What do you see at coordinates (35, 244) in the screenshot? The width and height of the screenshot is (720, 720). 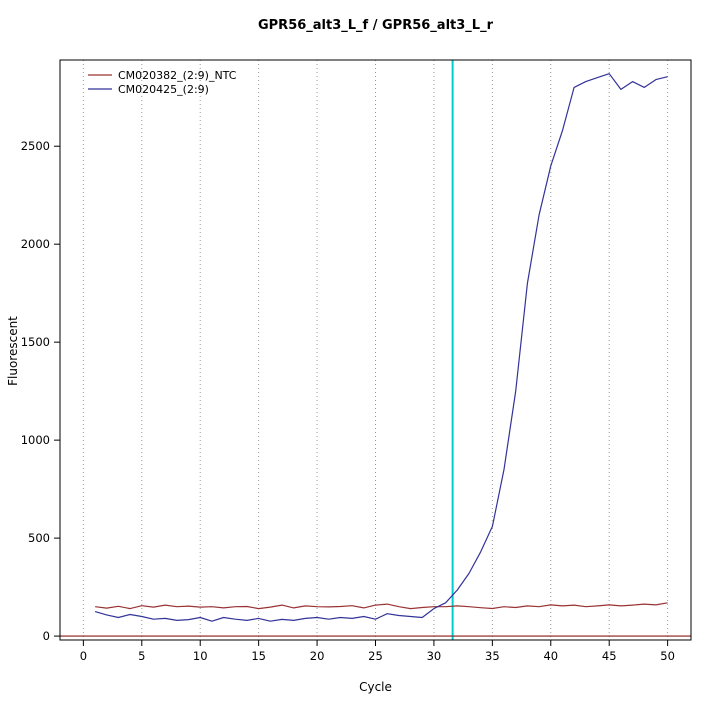 I see `y-tick-label: 2000` at bounding box center [35, 244].